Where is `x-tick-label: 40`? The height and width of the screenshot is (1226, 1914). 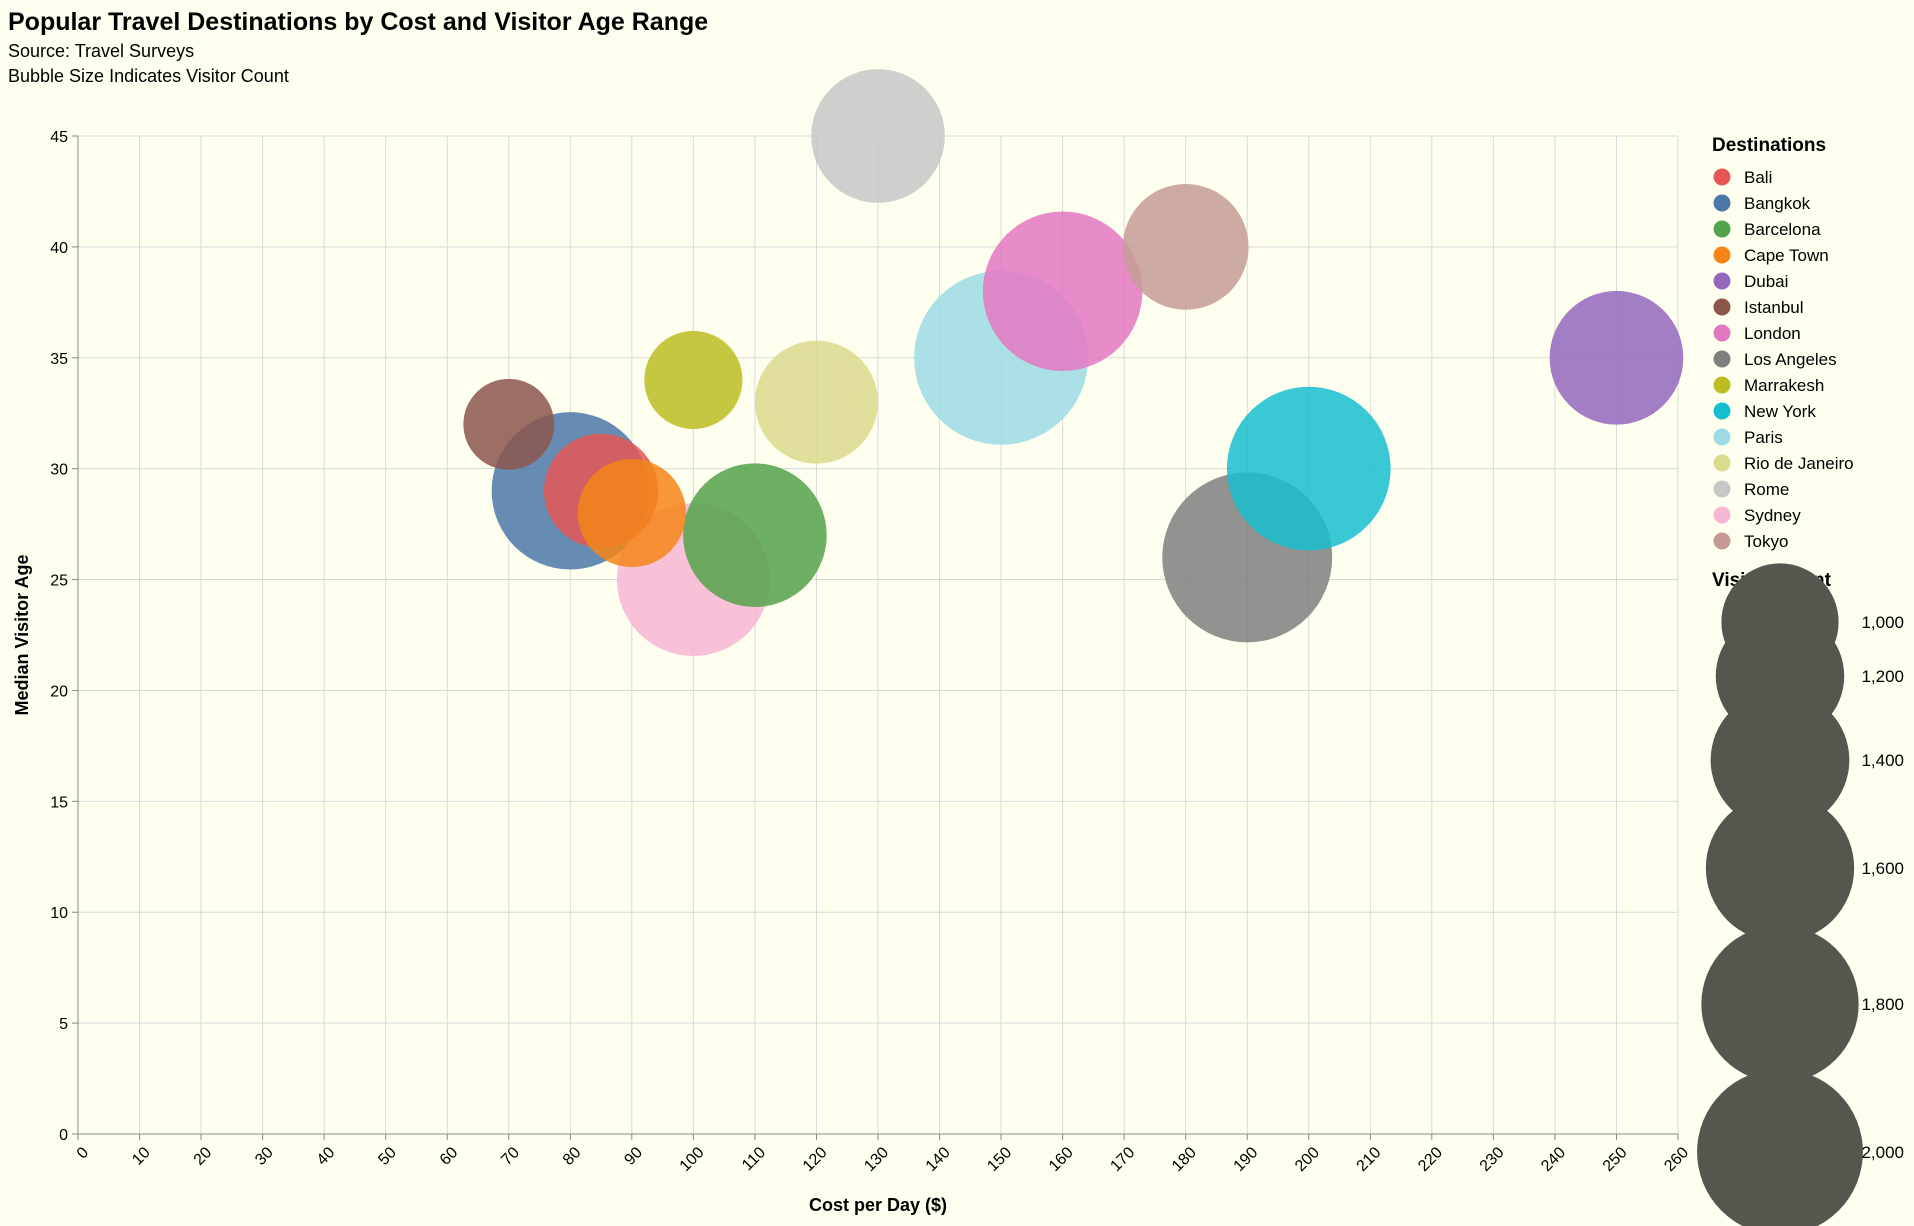
x-tick-label: 40 is located at coordinates (326, 1156).